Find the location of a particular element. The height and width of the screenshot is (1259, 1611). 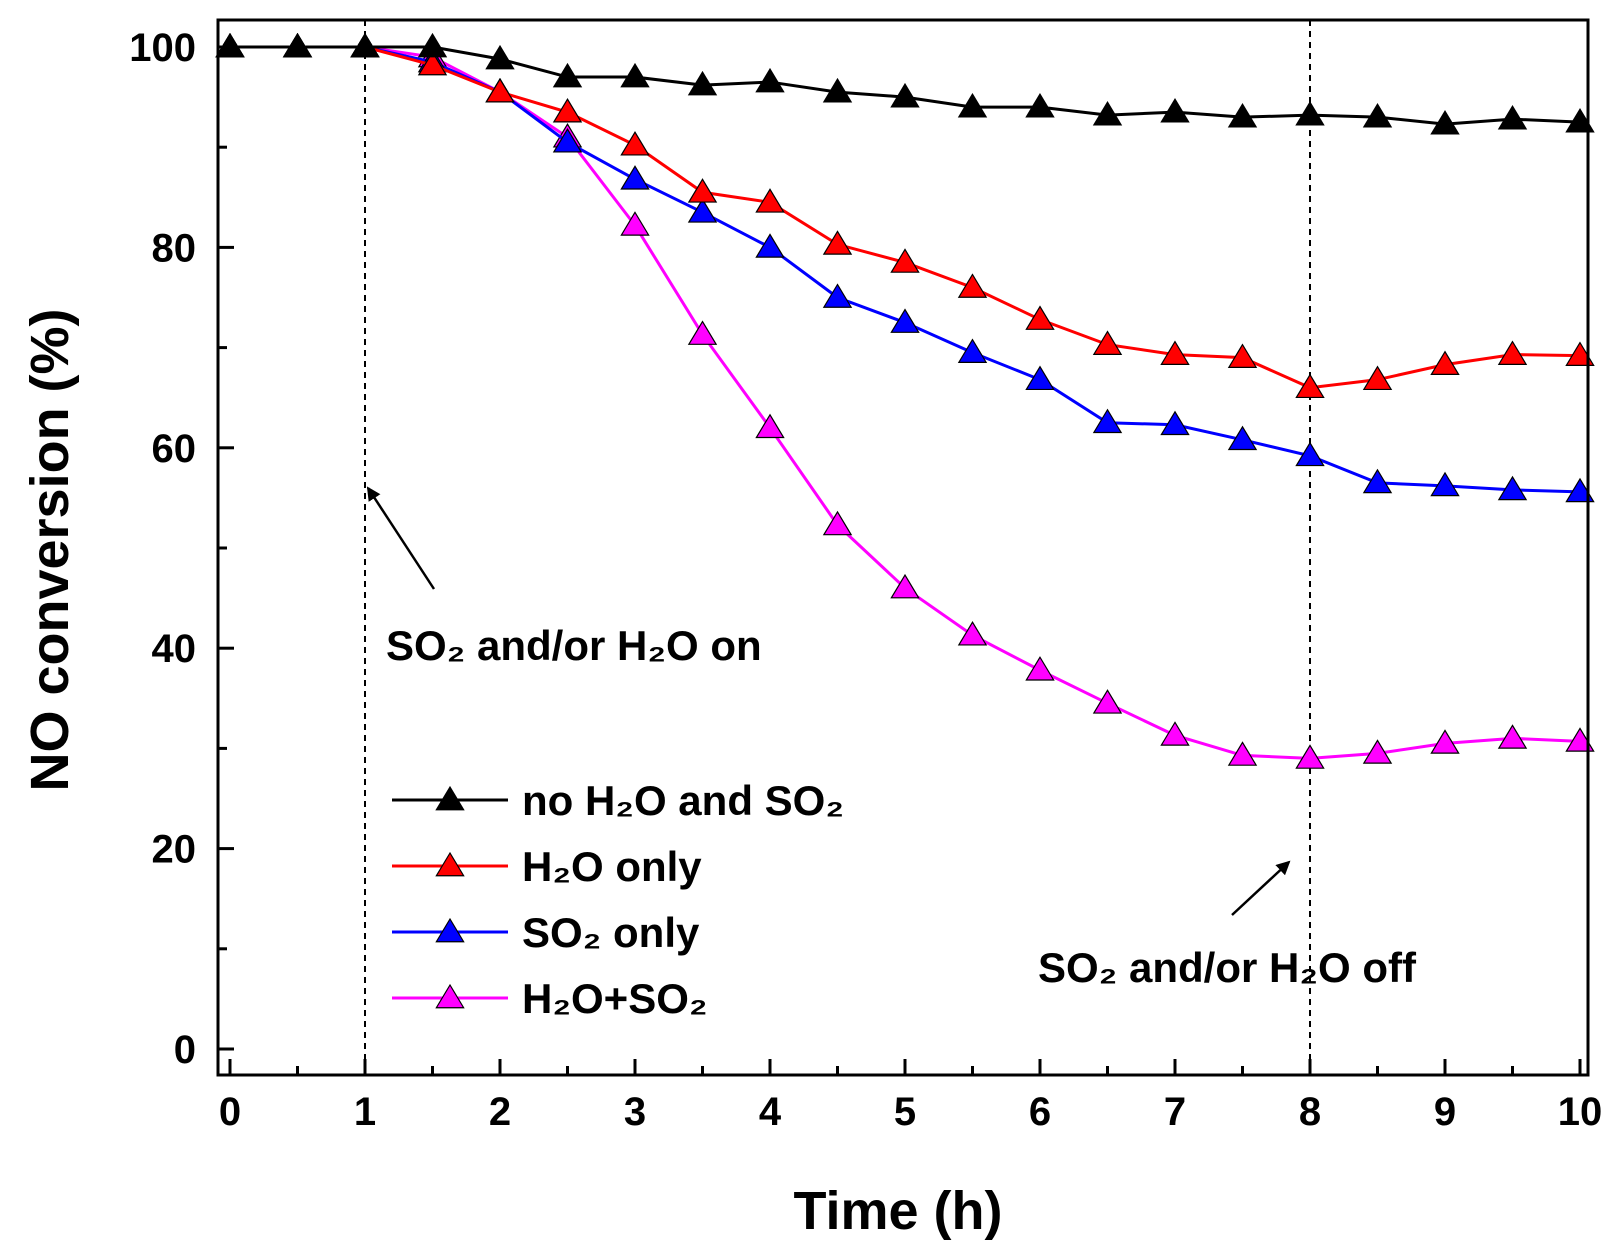

x-tick-label: 10 is located at coordinates (1580, 1112).